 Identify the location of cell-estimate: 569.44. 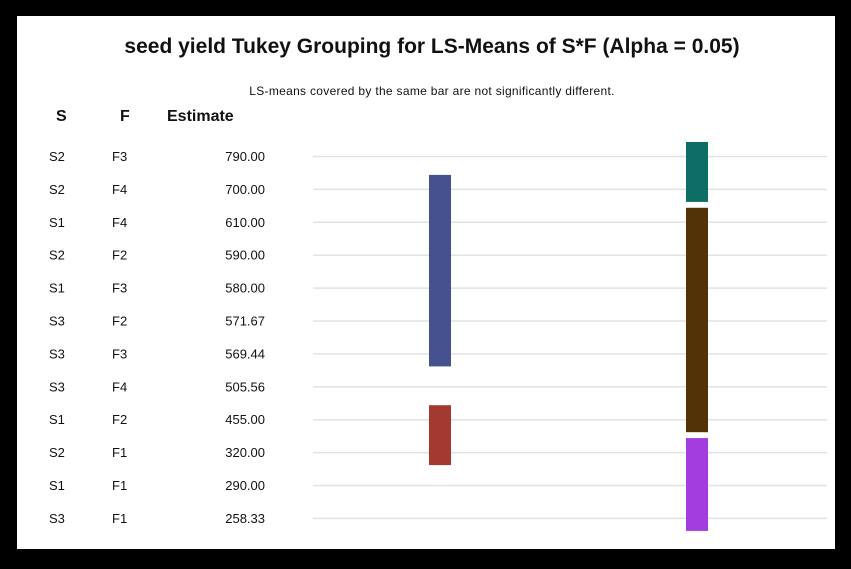
(245, 353).